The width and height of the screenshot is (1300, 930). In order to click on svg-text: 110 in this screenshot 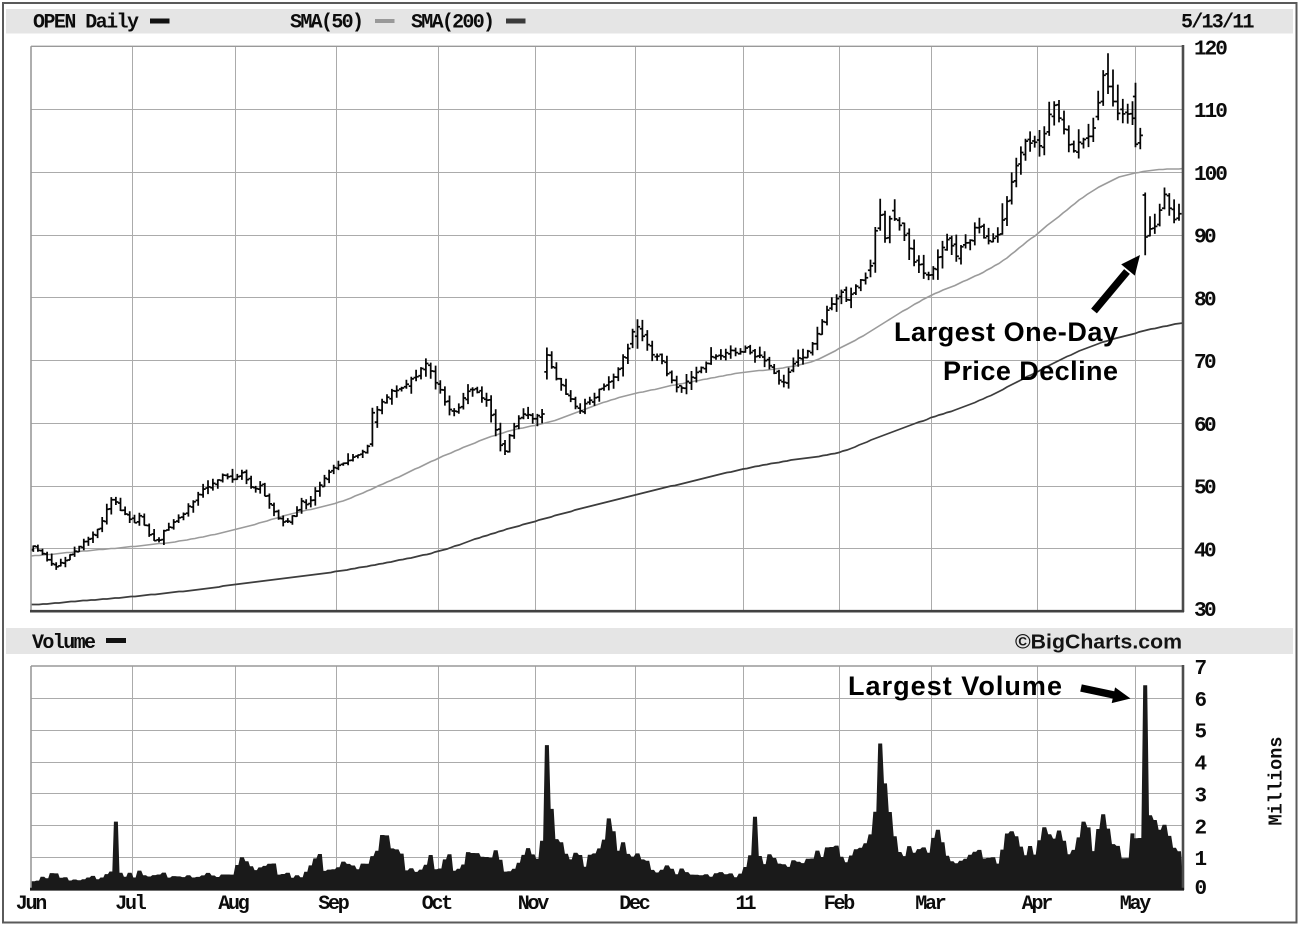, I will do `click(1211, 112)`.